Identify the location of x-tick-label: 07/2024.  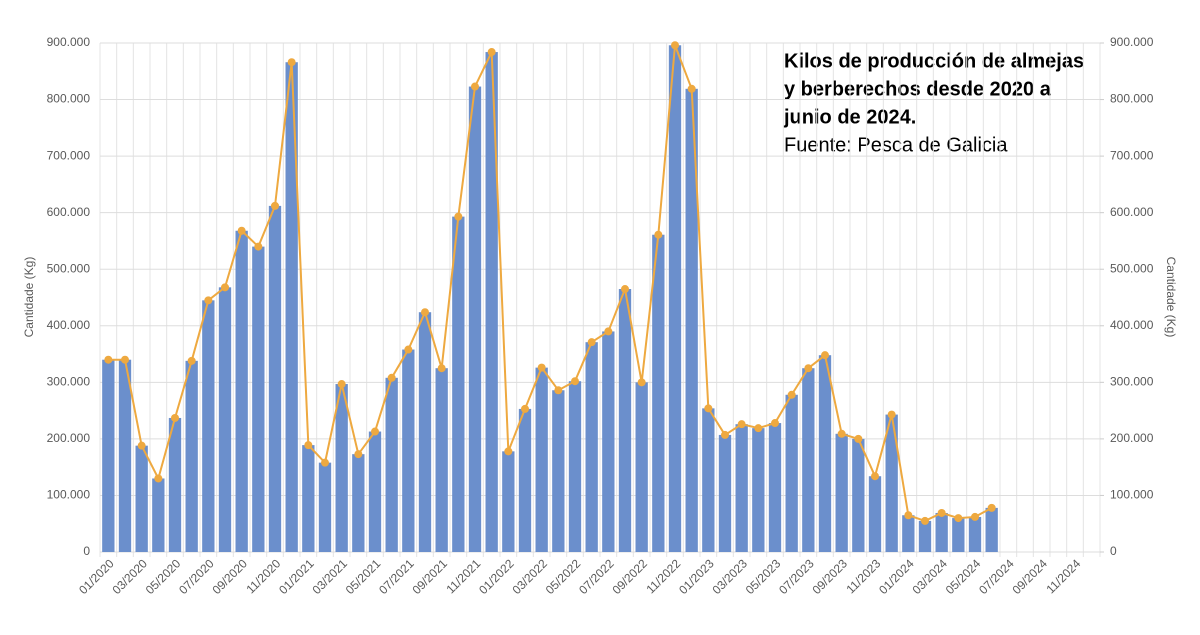
(996, 576).